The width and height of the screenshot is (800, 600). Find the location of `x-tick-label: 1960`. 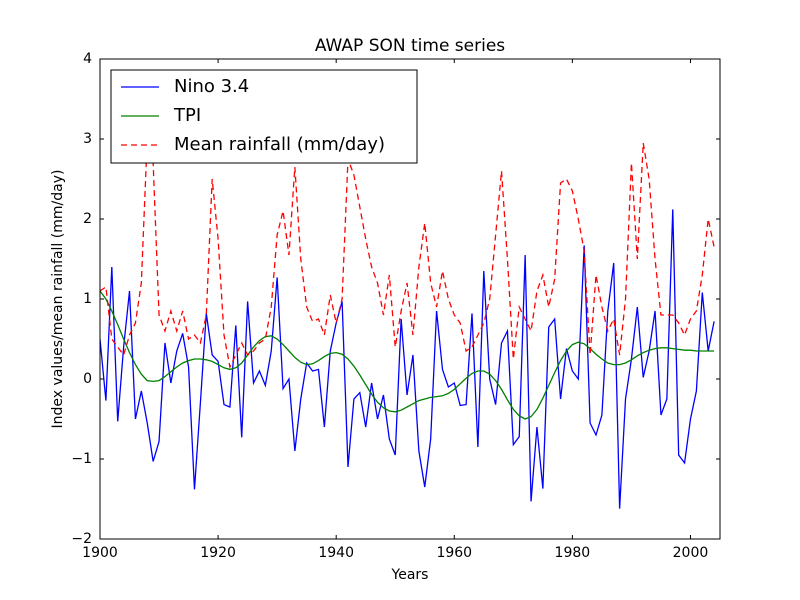

x-tick-label: 1960 is located at coordinates (454, 553).